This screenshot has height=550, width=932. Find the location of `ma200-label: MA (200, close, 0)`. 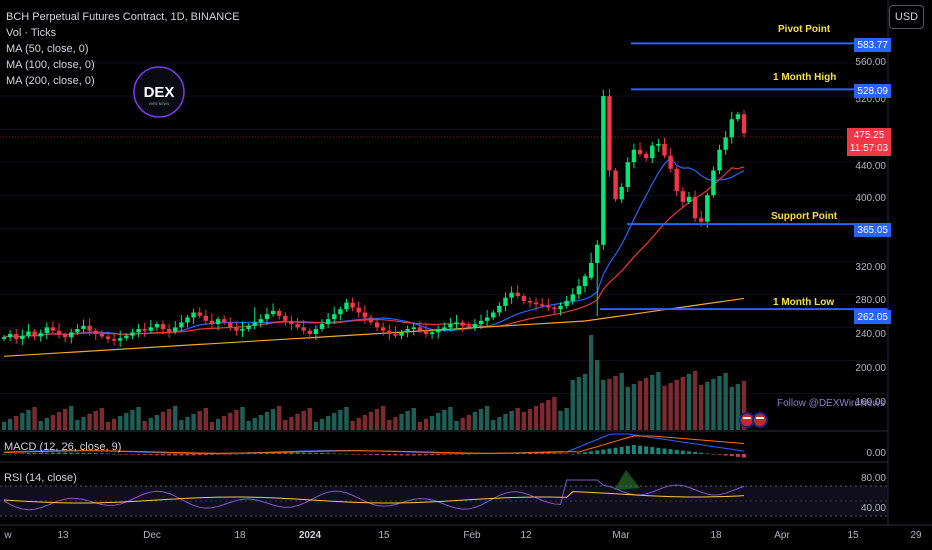

ma200-label: MA (200, close, 0) is located at coordinates (50, 81).